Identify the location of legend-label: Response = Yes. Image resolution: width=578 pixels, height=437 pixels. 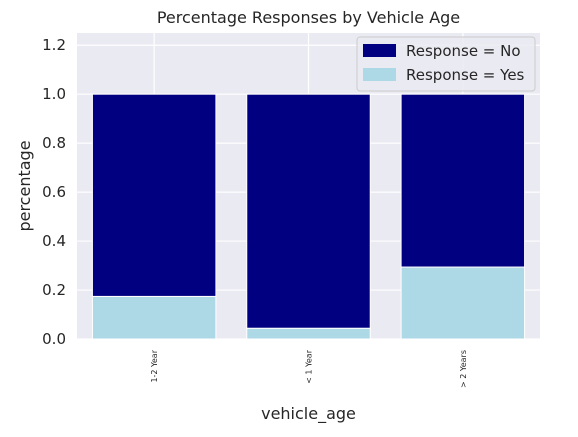
(465, 75).